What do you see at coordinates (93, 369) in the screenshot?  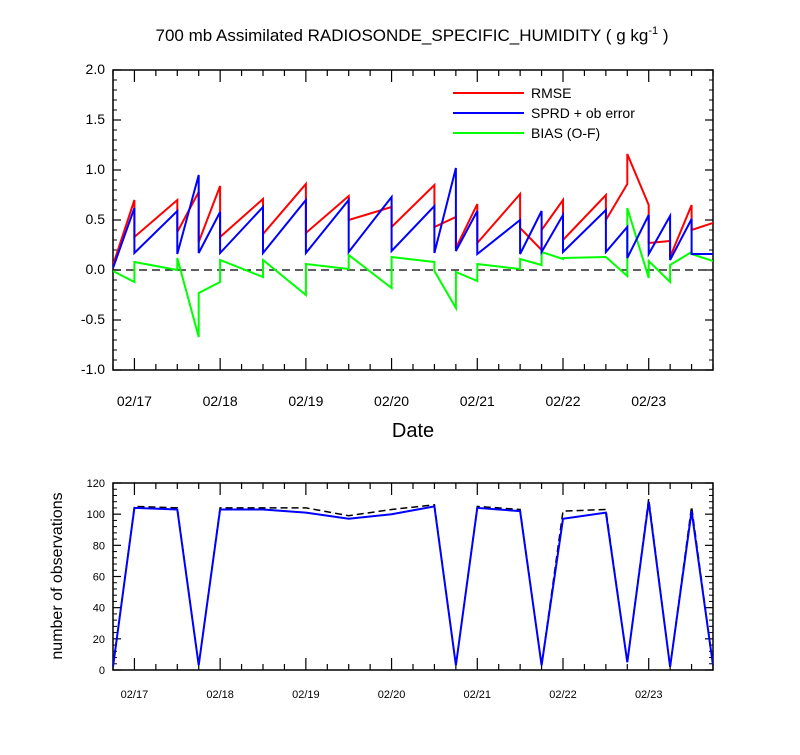 I see `y-tick-label: -1.0` at bounding box center [93, 369].